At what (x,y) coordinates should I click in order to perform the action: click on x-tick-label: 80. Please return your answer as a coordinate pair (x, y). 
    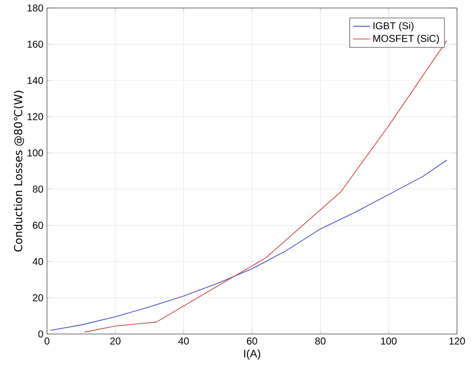
    Looking at the image, I should click on (320, 341).